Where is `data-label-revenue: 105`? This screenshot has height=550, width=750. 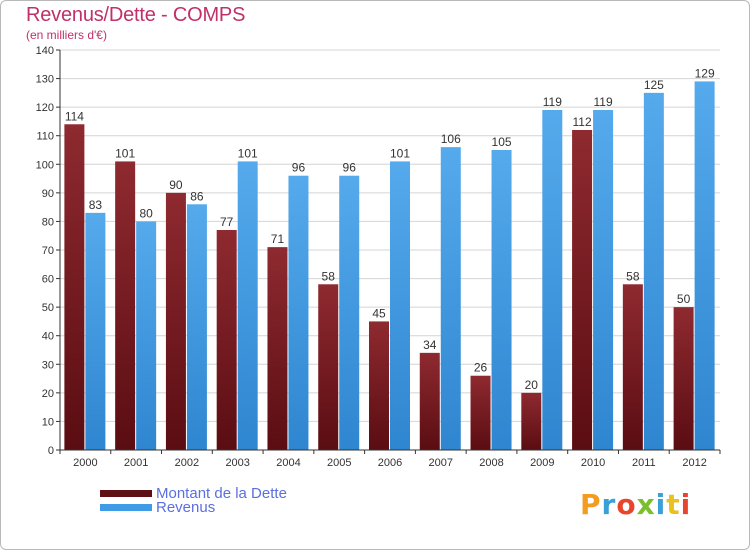
data-label-revenue: 105 is located at coordinates (502, 142).